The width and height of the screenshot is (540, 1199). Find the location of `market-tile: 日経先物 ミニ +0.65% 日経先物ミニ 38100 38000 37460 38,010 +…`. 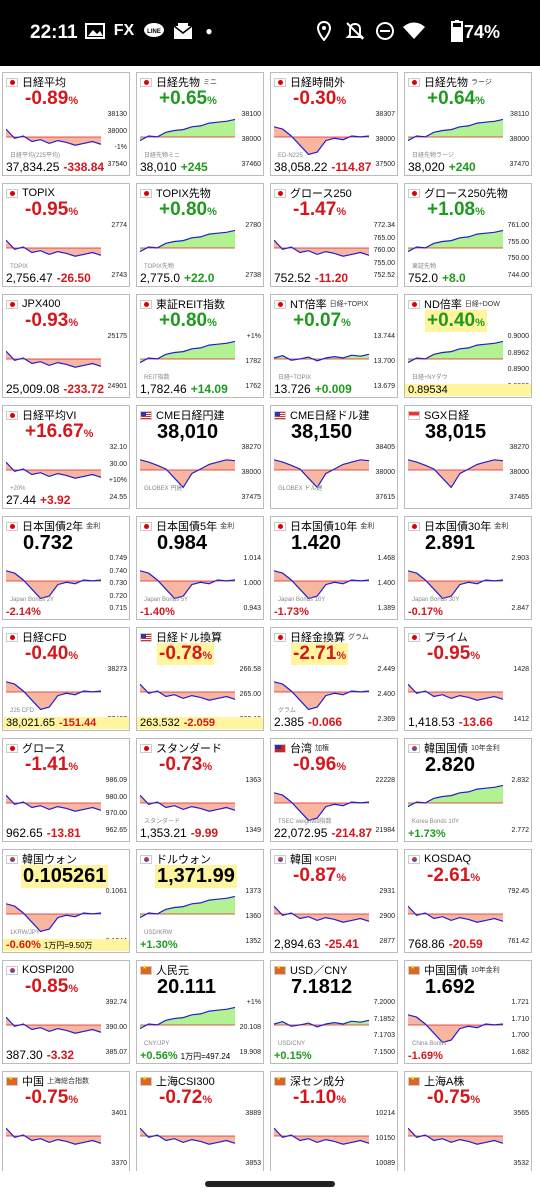

market-tile: 日経先物 ミニ +0.65% 日経先物ミニ 38100 38000 37460 38,010 +… is located at coordinates (200, 124).